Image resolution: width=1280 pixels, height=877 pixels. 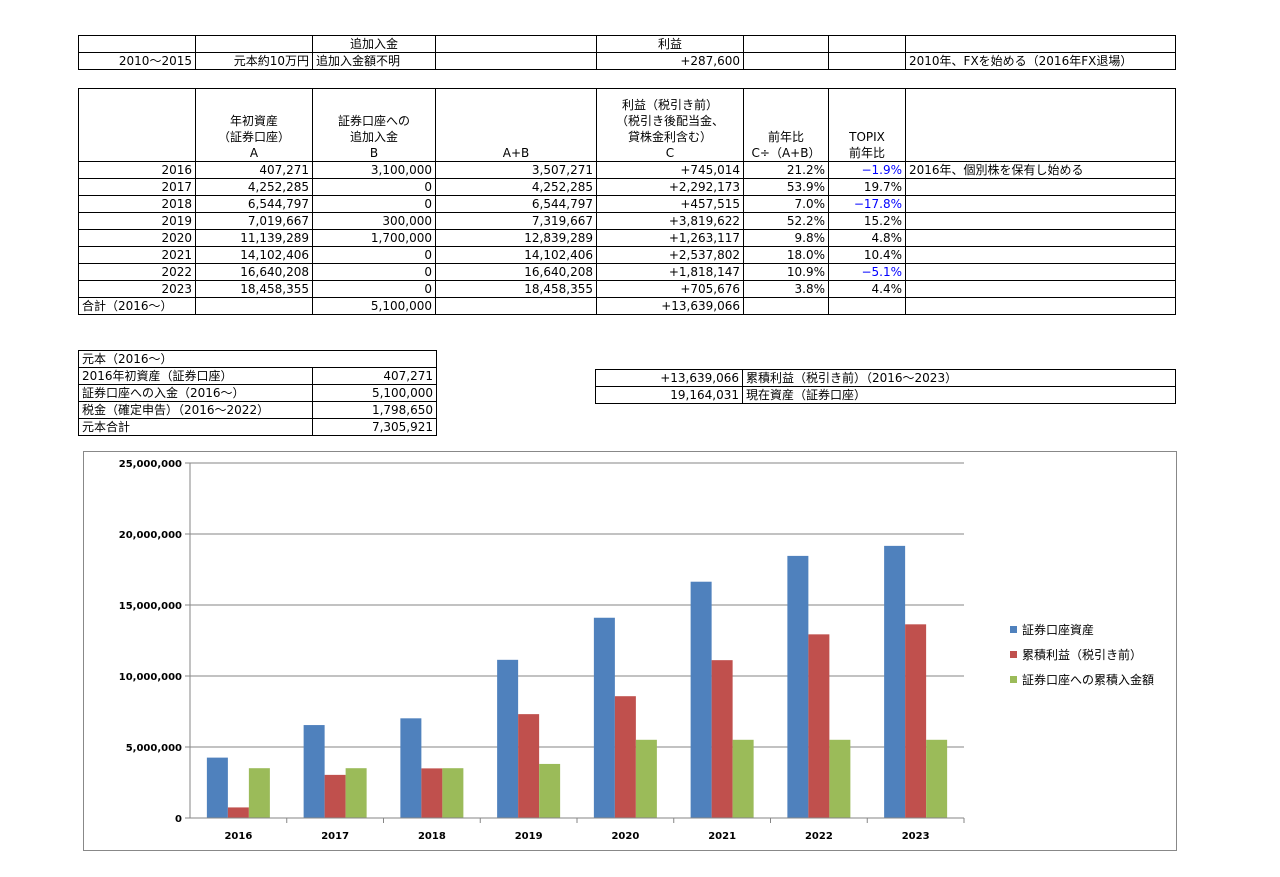 What do you see at coordinates (253, 137) in the screenshot?
I see `header-line: （証券口座）` at bounding box center [253, 137].